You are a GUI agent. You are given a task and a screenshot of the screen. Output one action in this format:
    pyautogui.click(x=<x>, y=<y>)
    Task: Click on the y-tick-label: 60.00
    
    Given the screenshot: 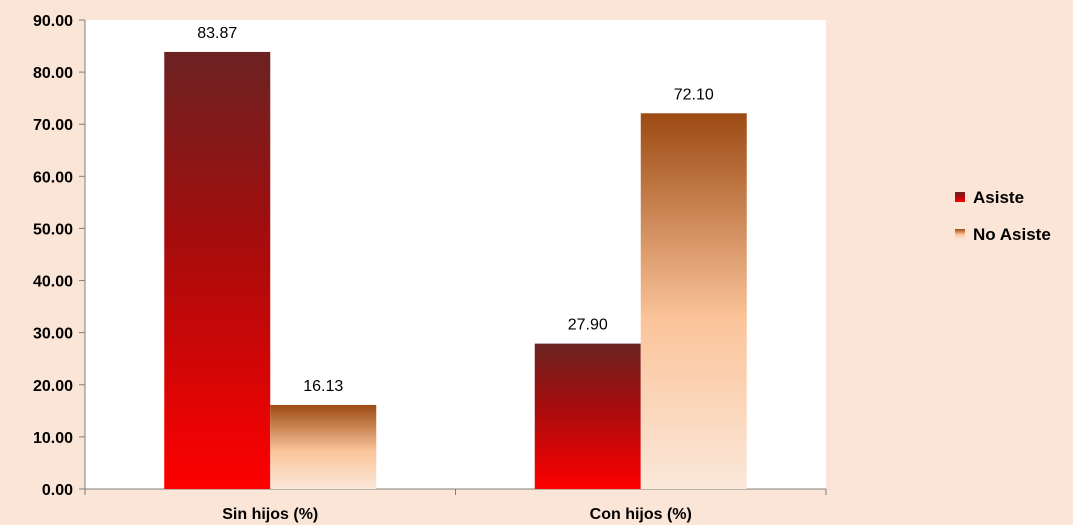 What is the action you would take?
    pyautogui.click(x=53, y=177)
    